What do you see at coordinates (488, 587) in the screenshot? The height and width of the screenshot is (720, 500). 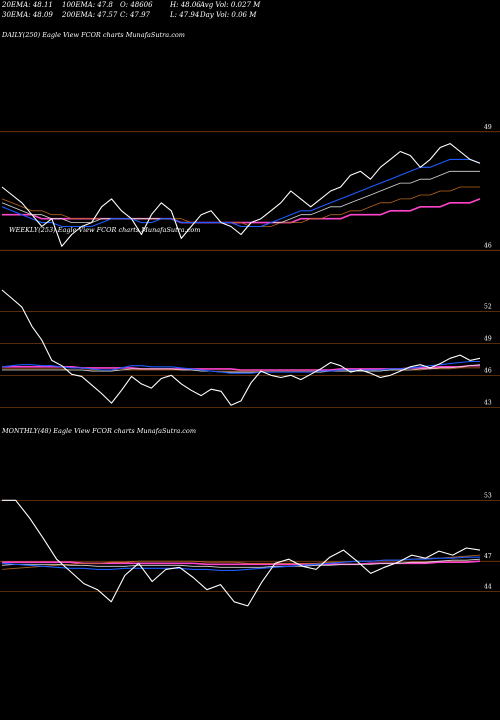 I see `monthly-tick-label: 44` at bounding box center [488, 587].